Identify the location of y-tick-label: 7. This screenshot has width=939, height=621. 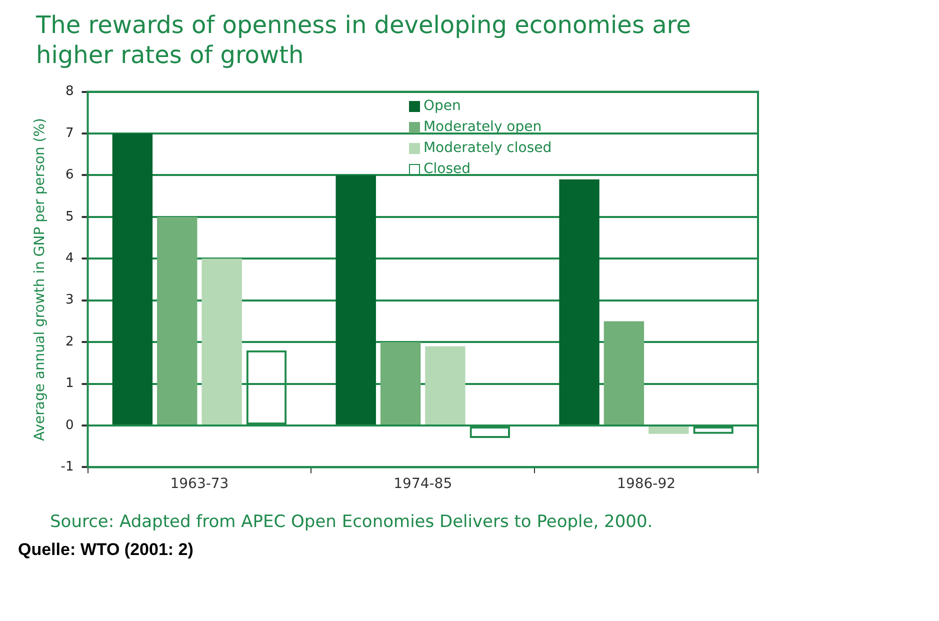
(69, 133).